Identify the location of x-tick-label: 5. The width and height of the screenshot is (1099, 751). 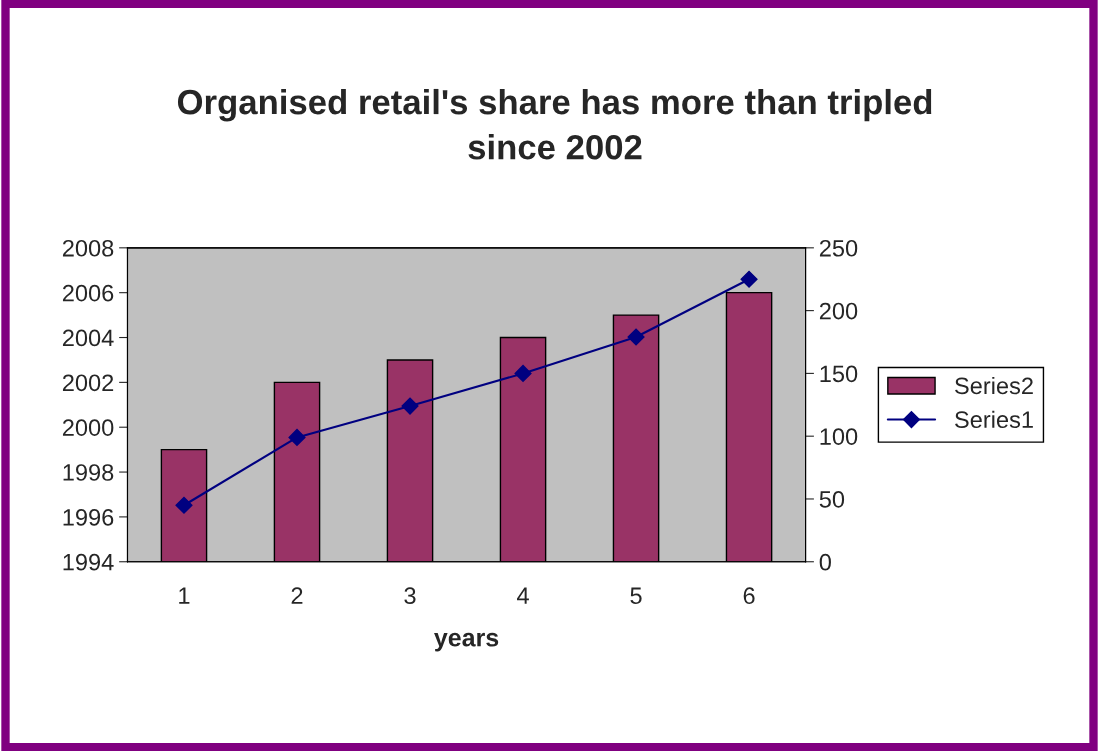
(636, 596).